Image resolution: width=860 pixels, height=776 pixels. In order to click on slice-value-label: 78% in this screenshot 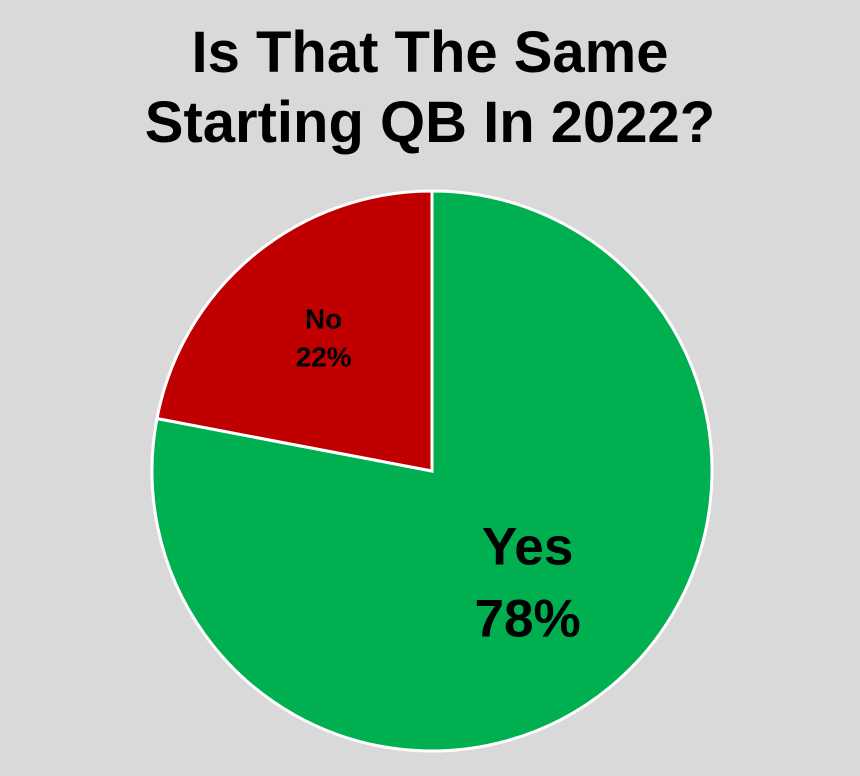, I will do `click(527, 619)`.